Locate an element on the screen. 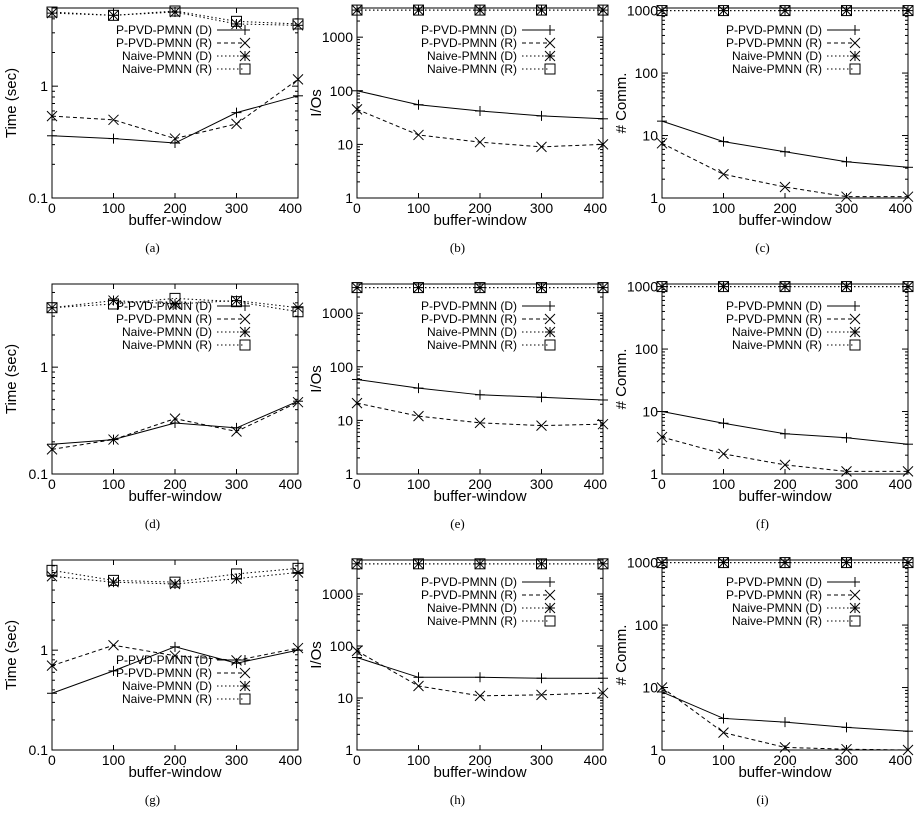 The width and height of the screenshot is (915, 828). x-axis-label: buffer-window is located at coordinates (479, 220).